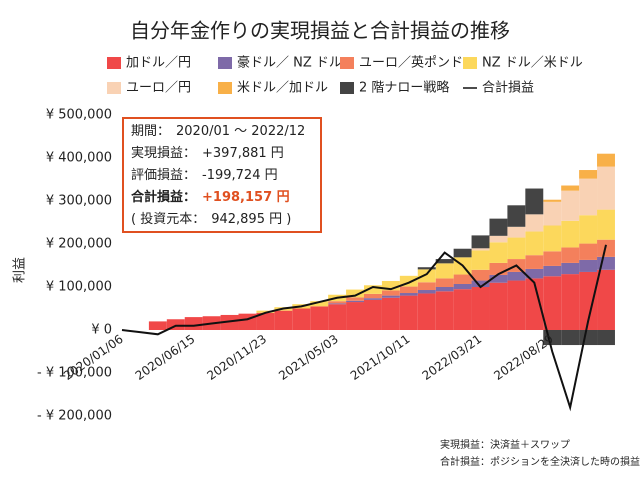  What do you see at coordinates (523, 357) in the screenshot?
I see `x-tick-label: 2022/08/29` at bounding box center [523, 357].